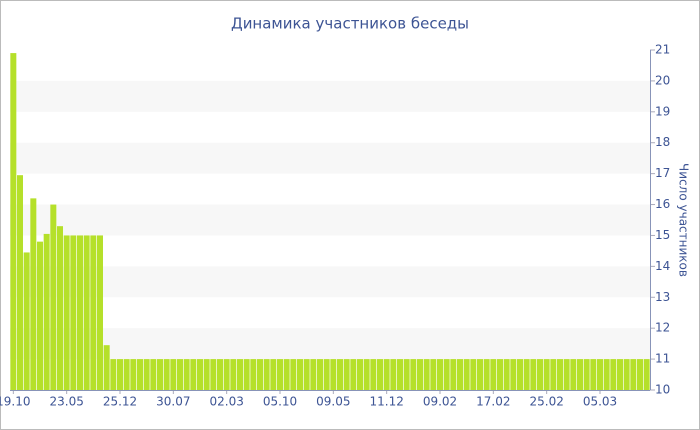  What do you see at coordinates (493, 402) in the screenshot?
I see `x-tick-label: 17.02` at bounding box center [493, 402].